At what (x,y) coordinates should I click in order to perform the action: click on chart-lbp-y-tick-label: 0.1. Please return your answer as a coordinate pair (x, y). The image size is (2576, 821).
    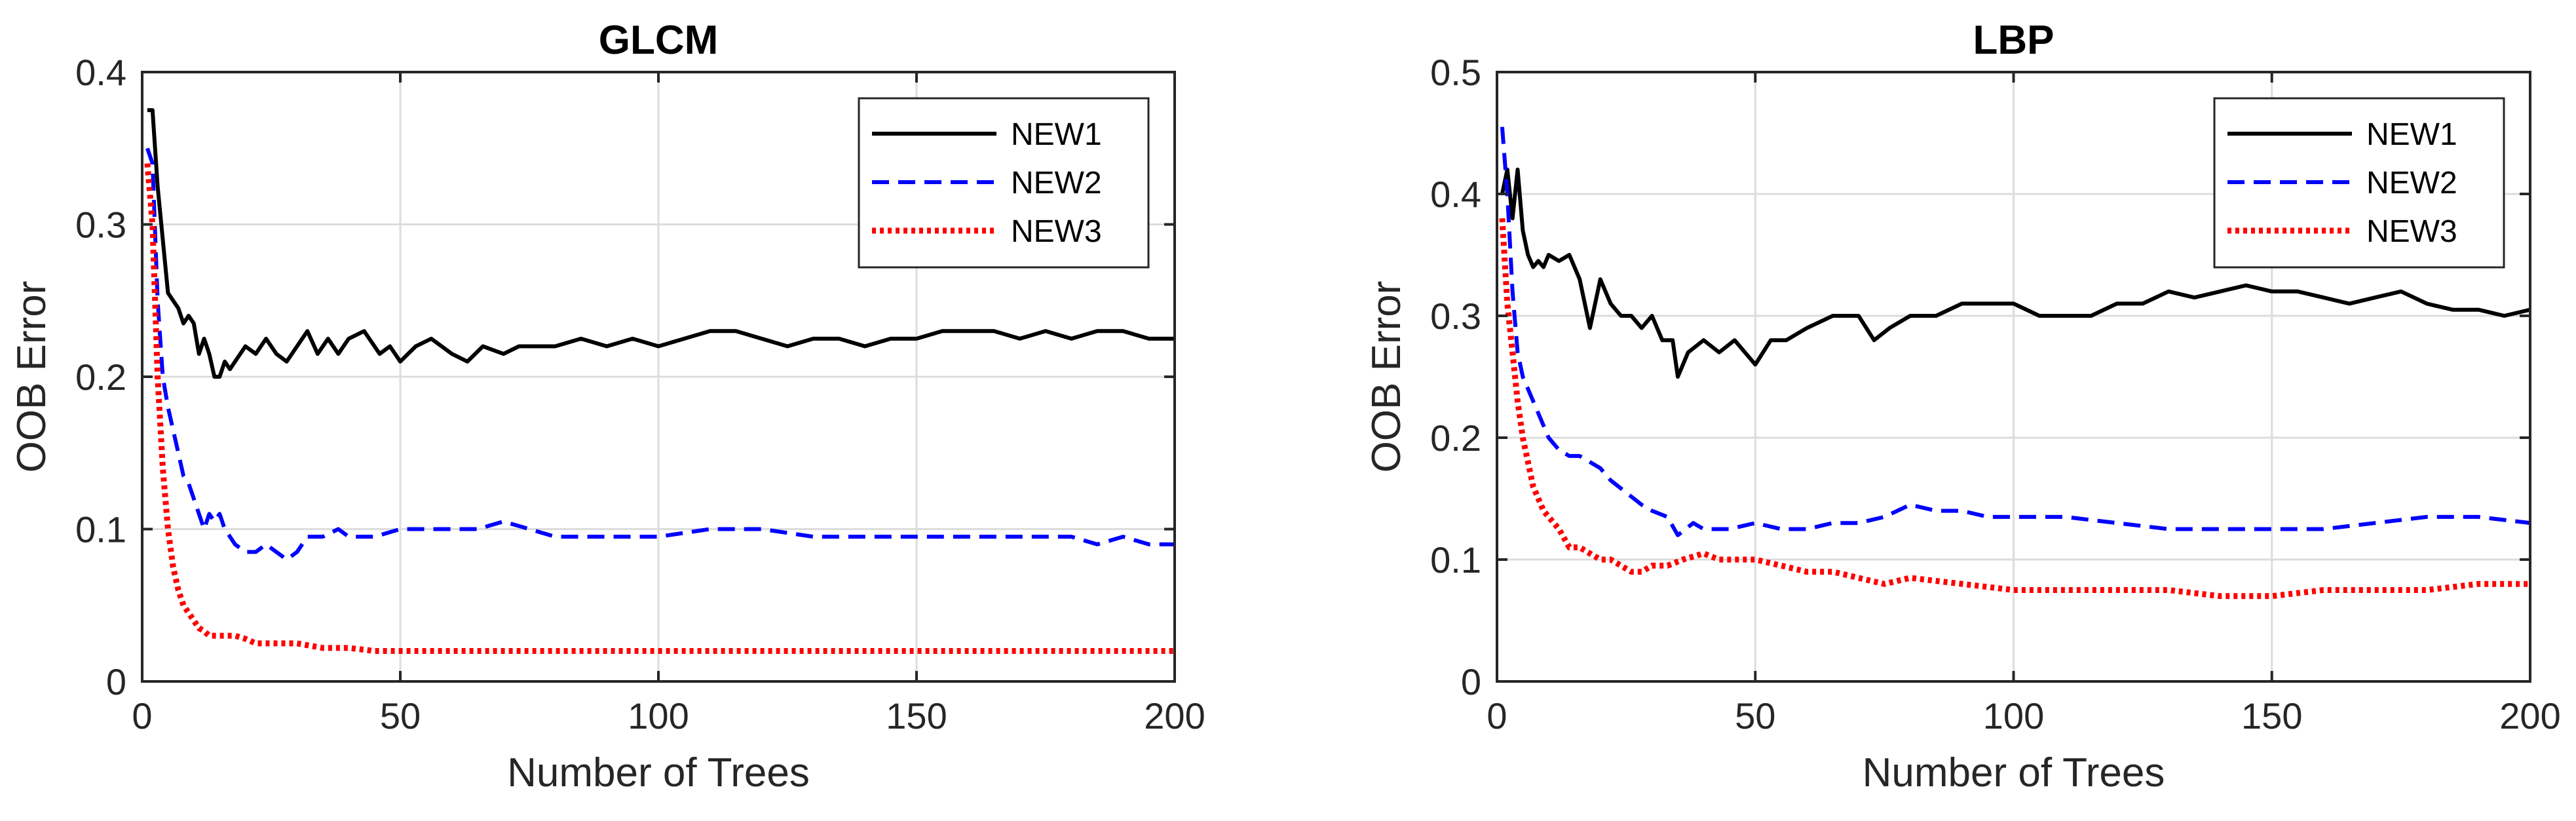
    Looking at the image, I should click on (1455, 560).